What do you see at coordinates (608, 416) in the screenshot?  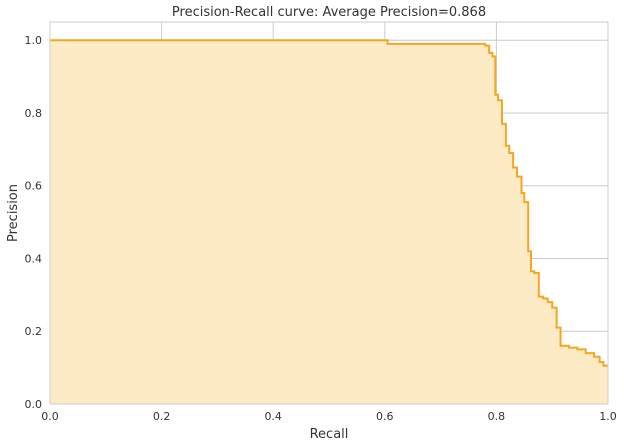 I see `x-tick-label: 1.0` at bounding box center [608, 416].